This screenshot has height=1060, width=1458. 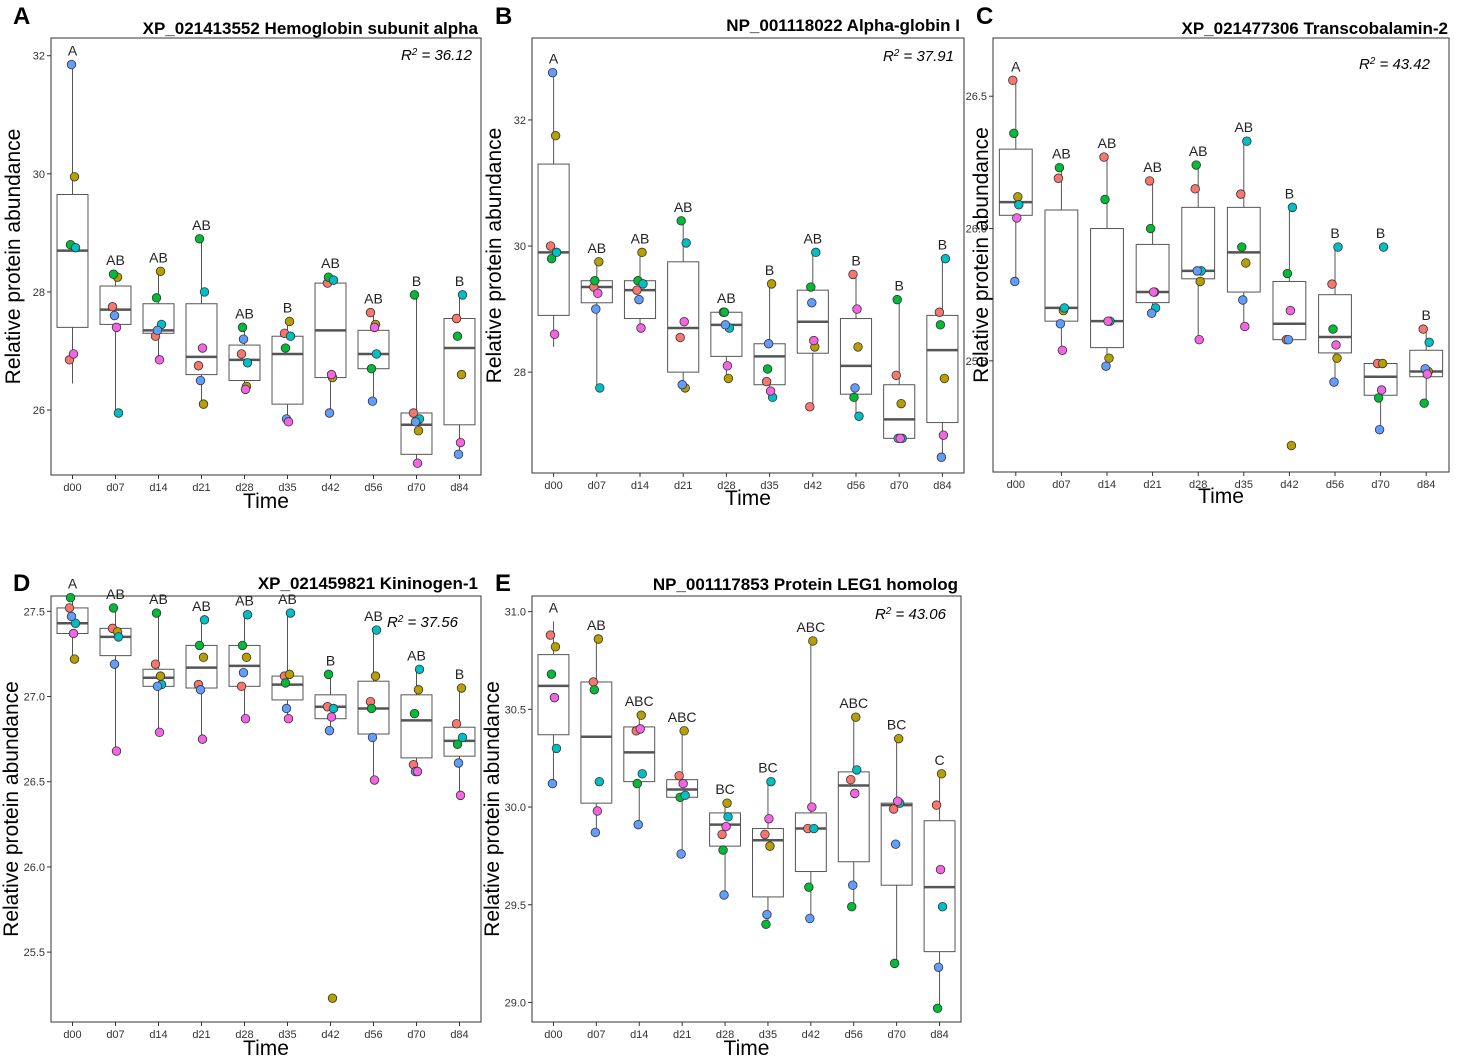 I want to click on x-tick-label: d00, so click(x=553, y=1035).